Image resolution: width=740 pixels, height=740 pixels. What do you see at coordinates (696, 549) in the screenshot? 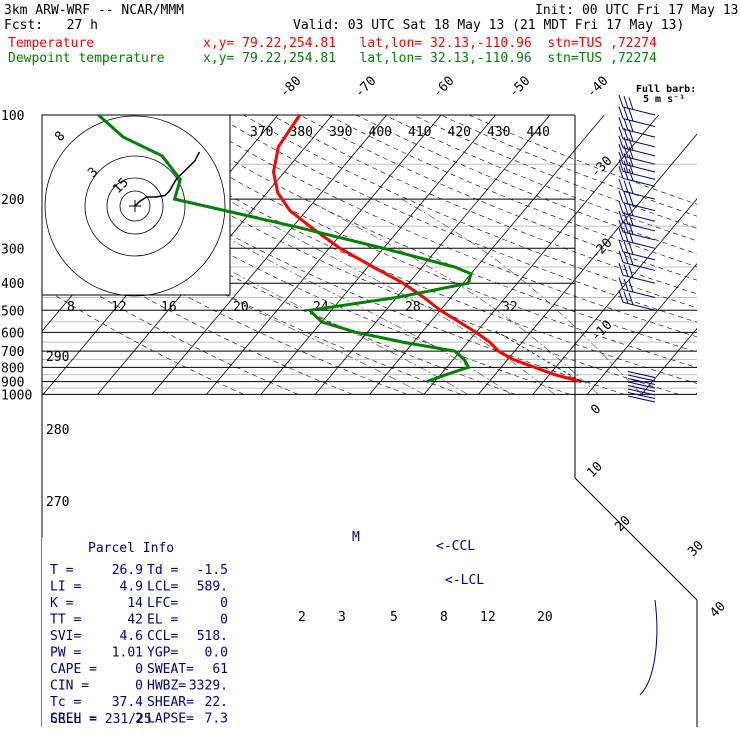
I see `isotherm-label: 30` at bounding box center [696, 549].